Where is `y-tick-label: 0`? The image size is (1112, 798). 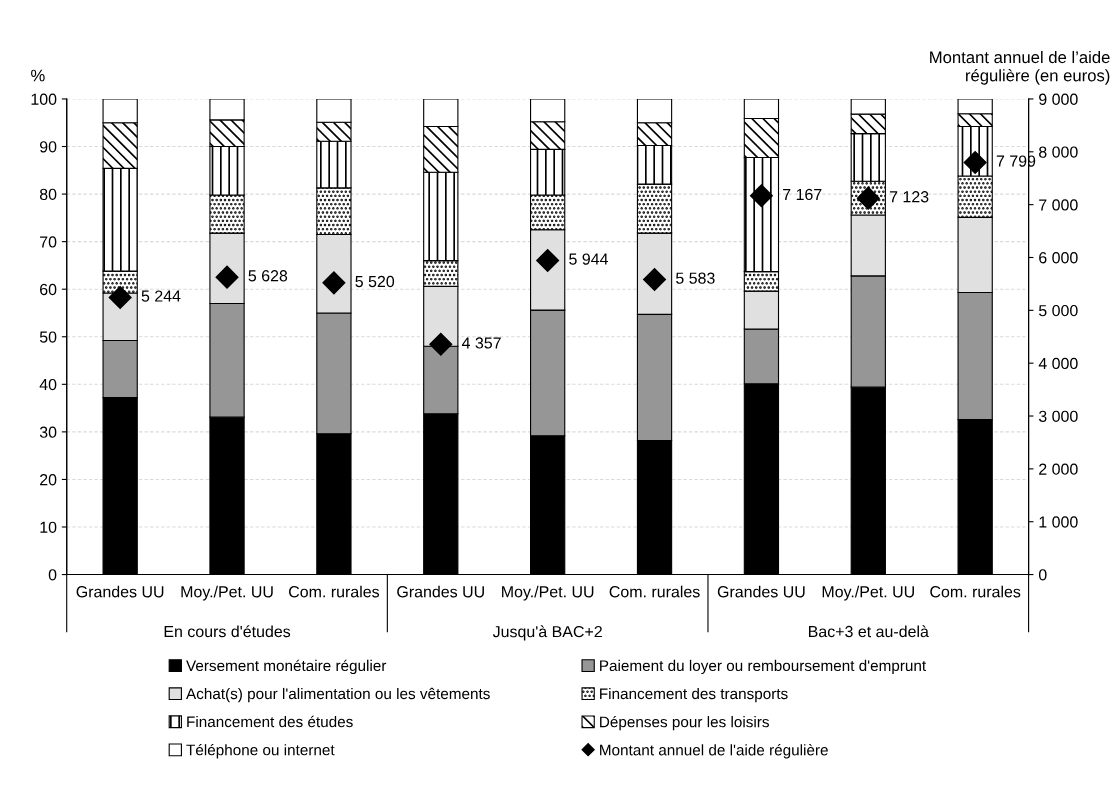 y-tick-label: 0 is located at coordinates (52, 575).